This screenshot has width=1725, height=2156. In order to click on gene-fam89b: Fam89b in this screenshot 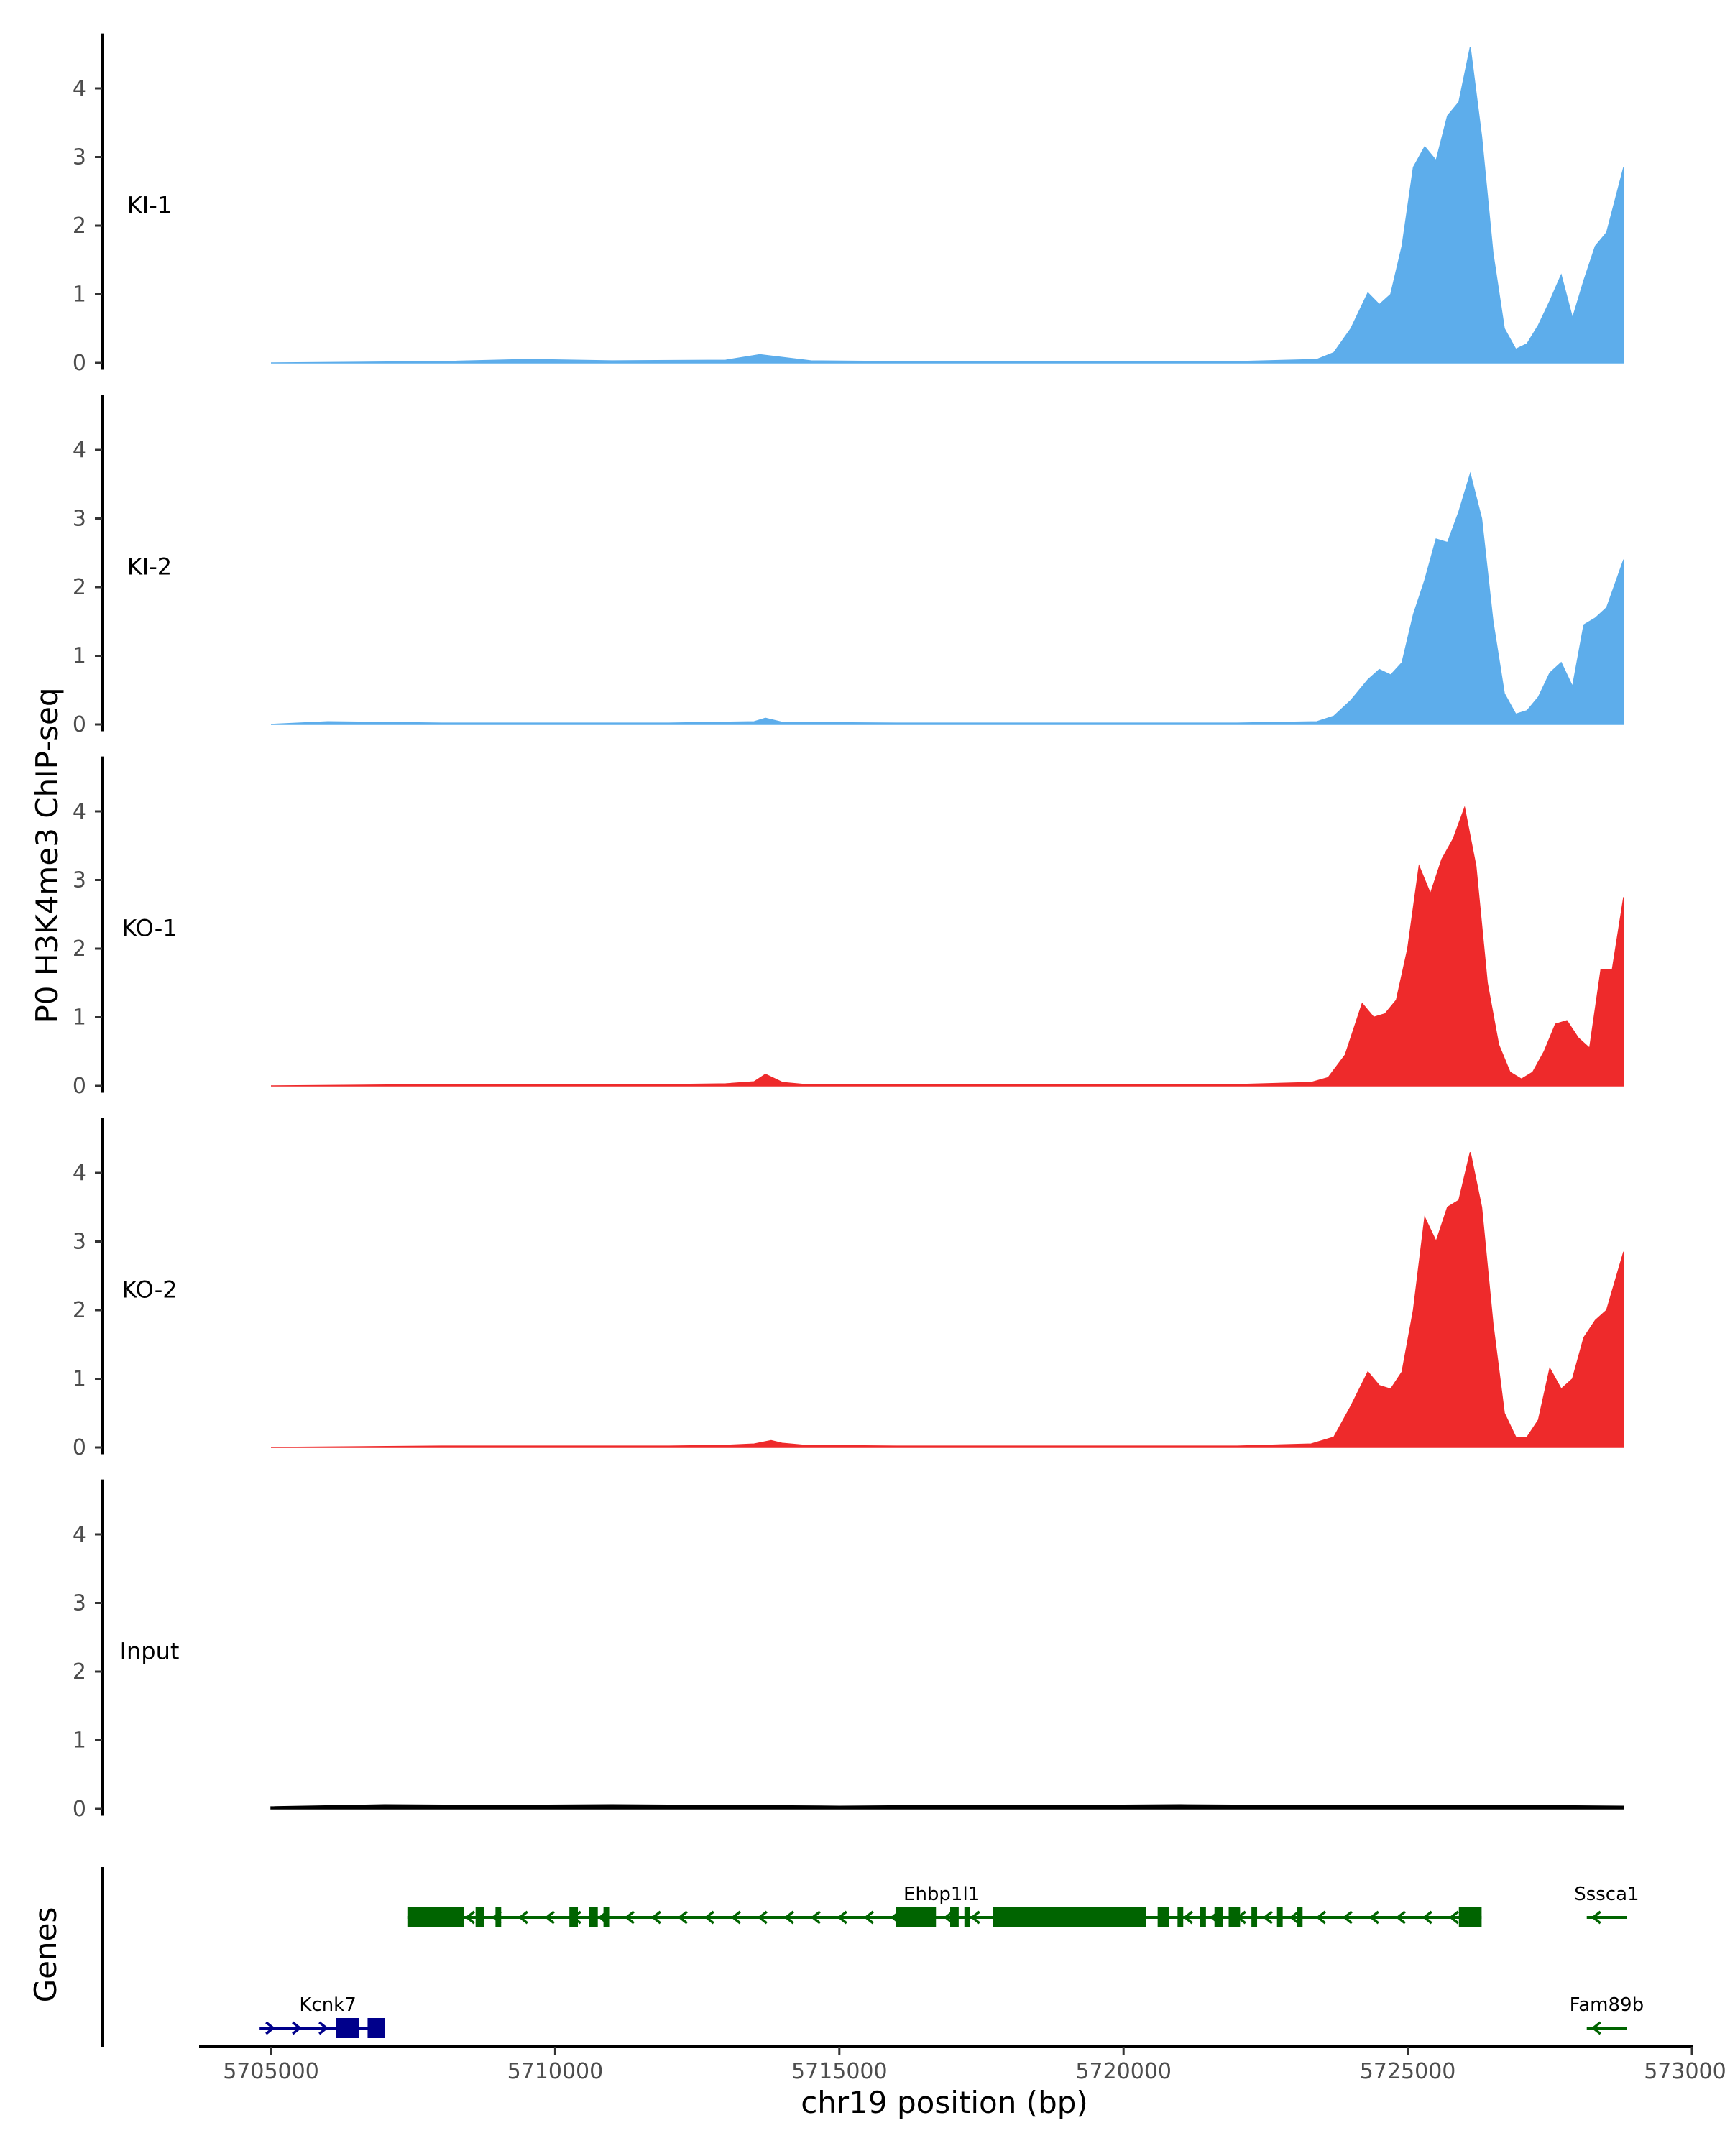, I will do `click(1607, 2014)`.